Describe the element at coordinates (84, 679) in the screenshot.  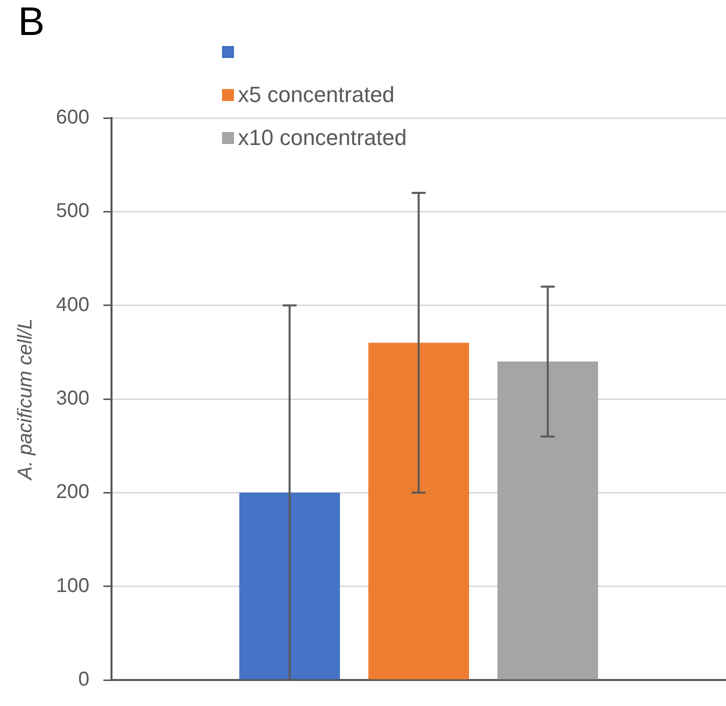
I see `y-tick-label: 0` at that location.